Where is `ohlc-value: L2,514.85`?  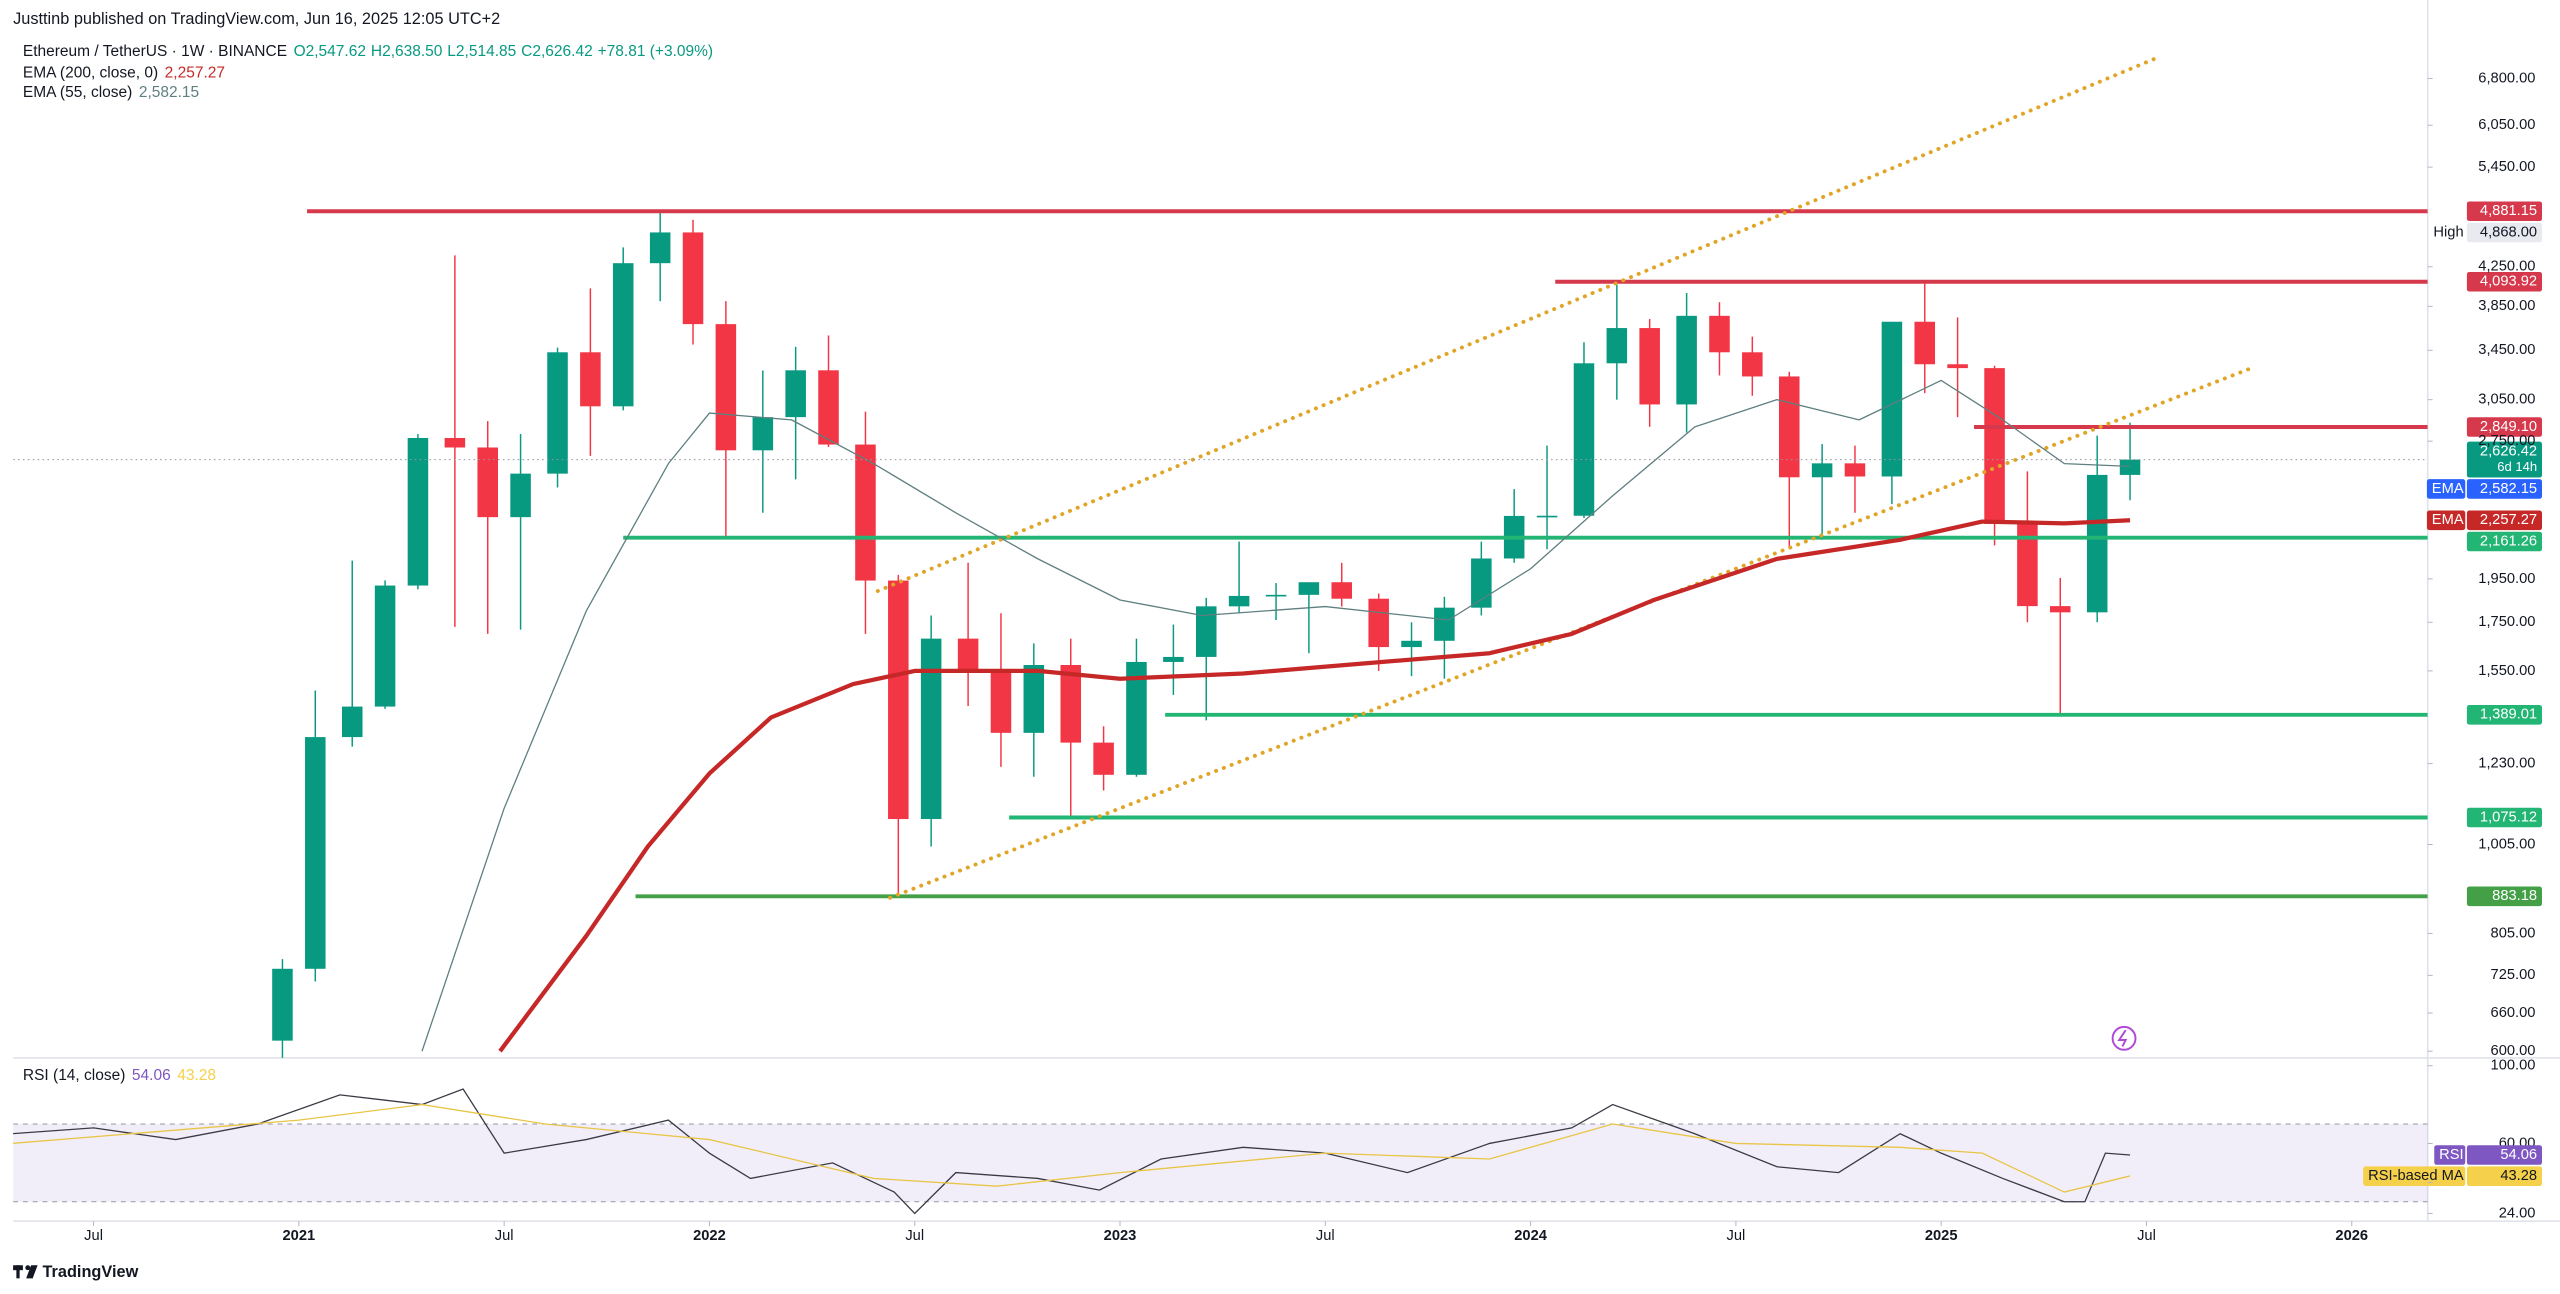 ohlc-value: L2,514.85 is located at coordinates (481, 51).